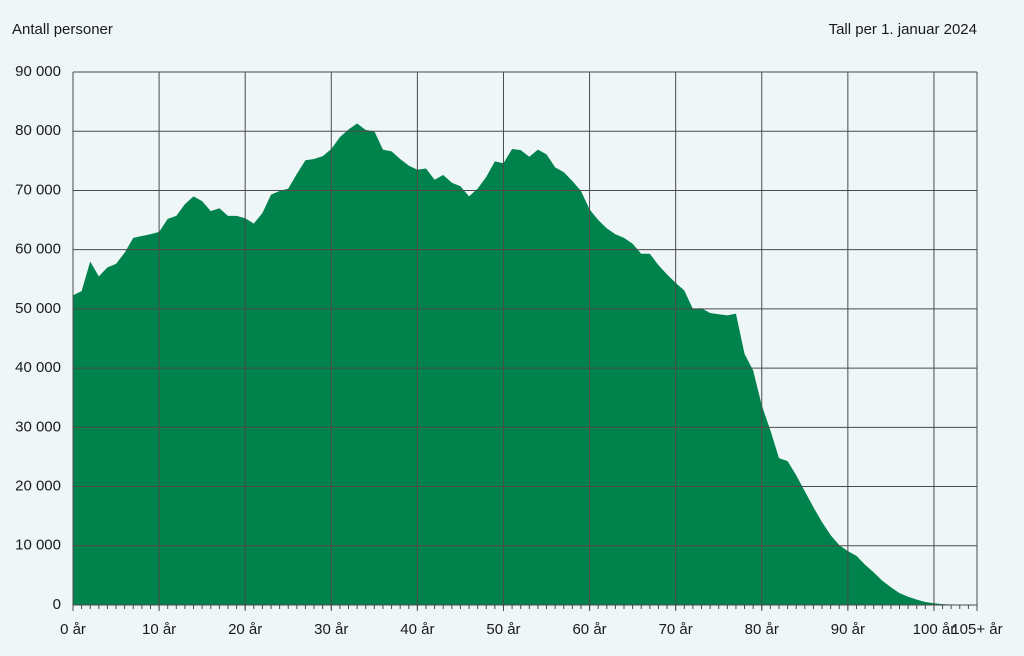  Describe the element at coordinates (762, 629) in the screenshot. I see `x-tick-label: 80 år` at that location.